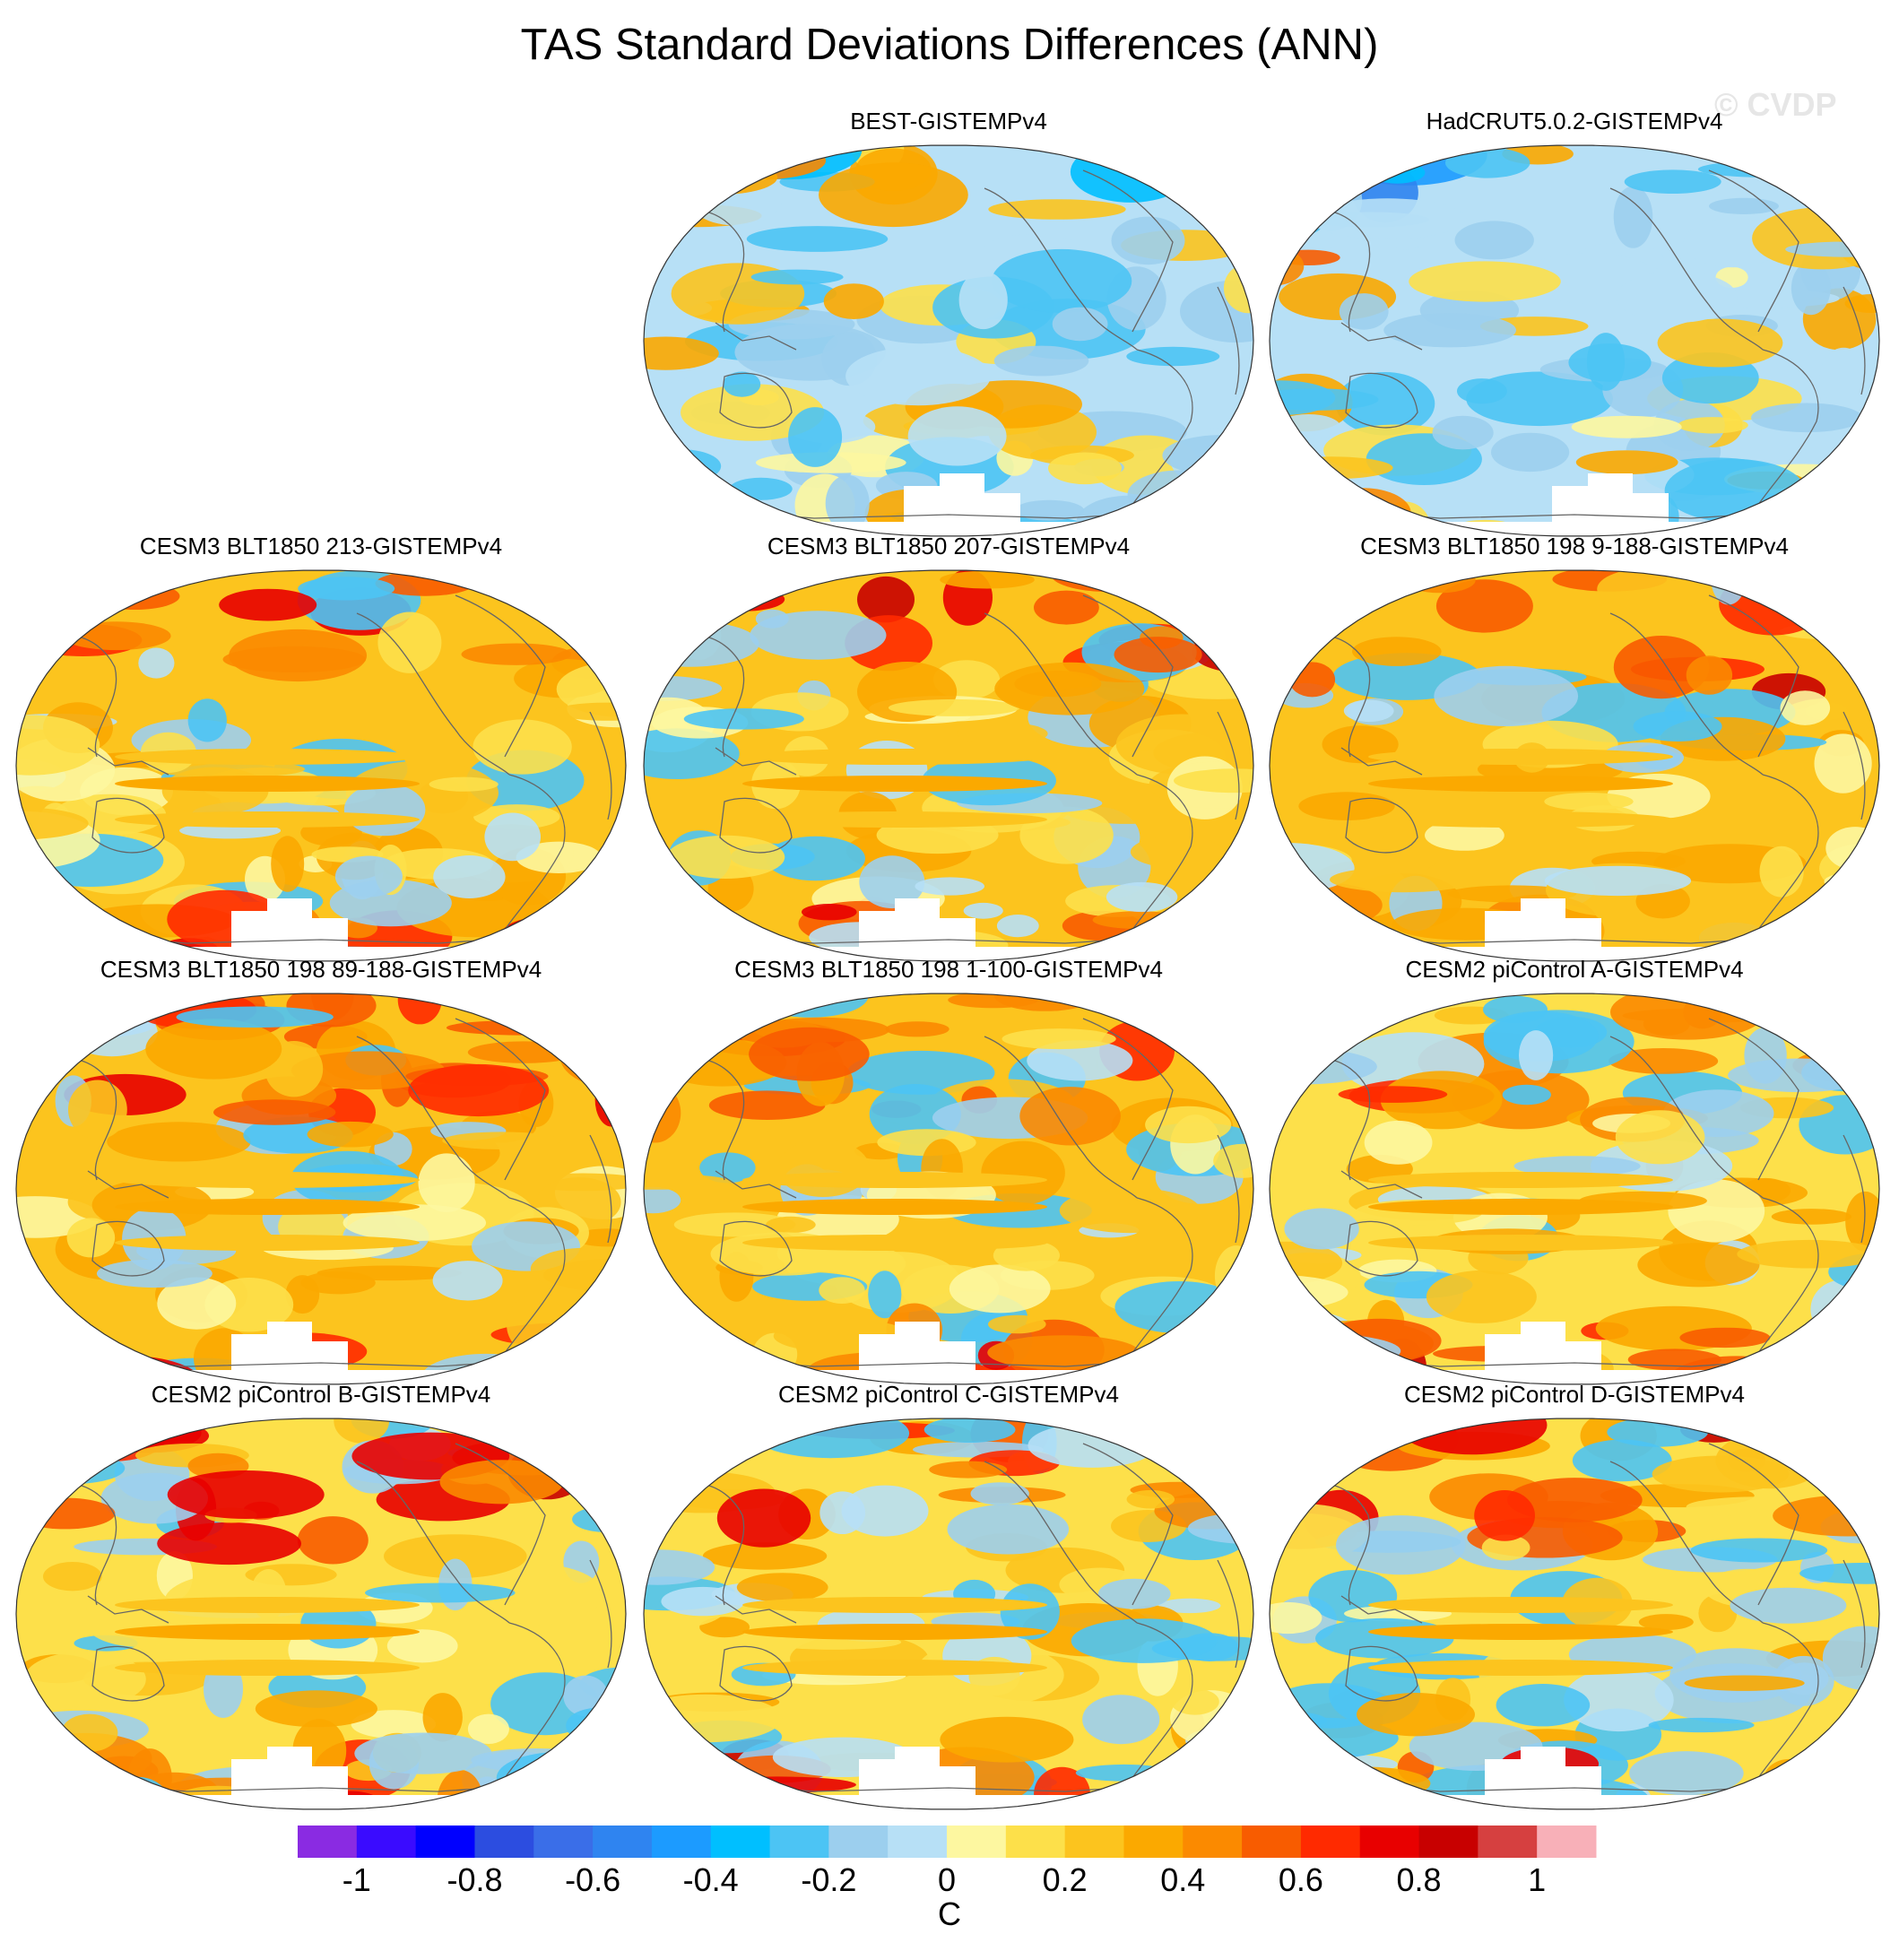  What do you see at coordinates (321, 1394) in the screenshot?
I see `panel-title: CESM2 piControl B-GISTEMPv4` at bounding box center [321, 1394].